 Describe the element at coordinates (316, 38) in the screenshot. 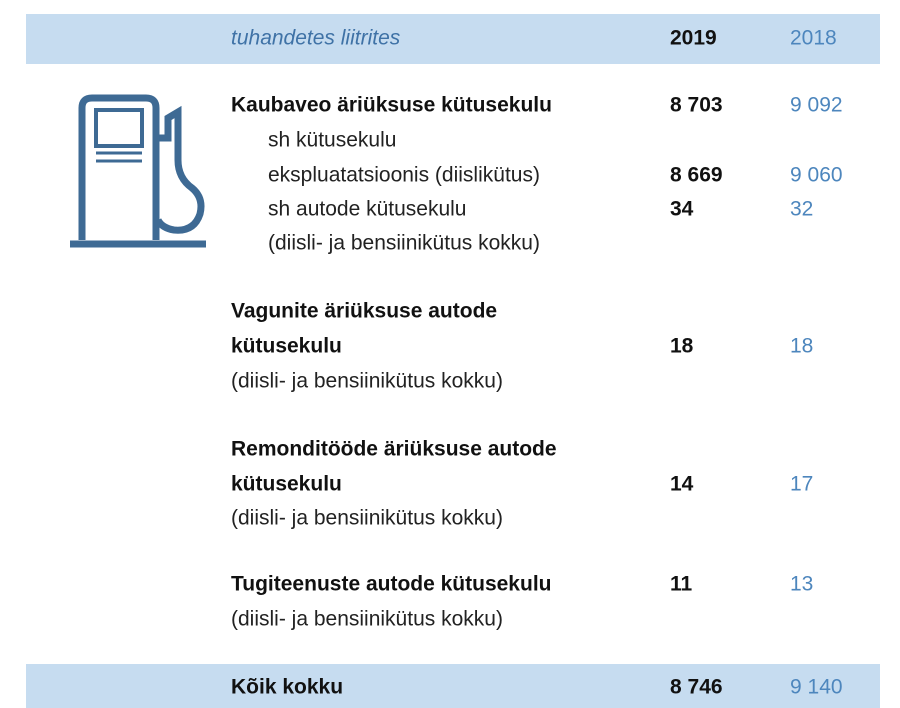

I see `unit-label: tuhandetes liitrites` at that location.